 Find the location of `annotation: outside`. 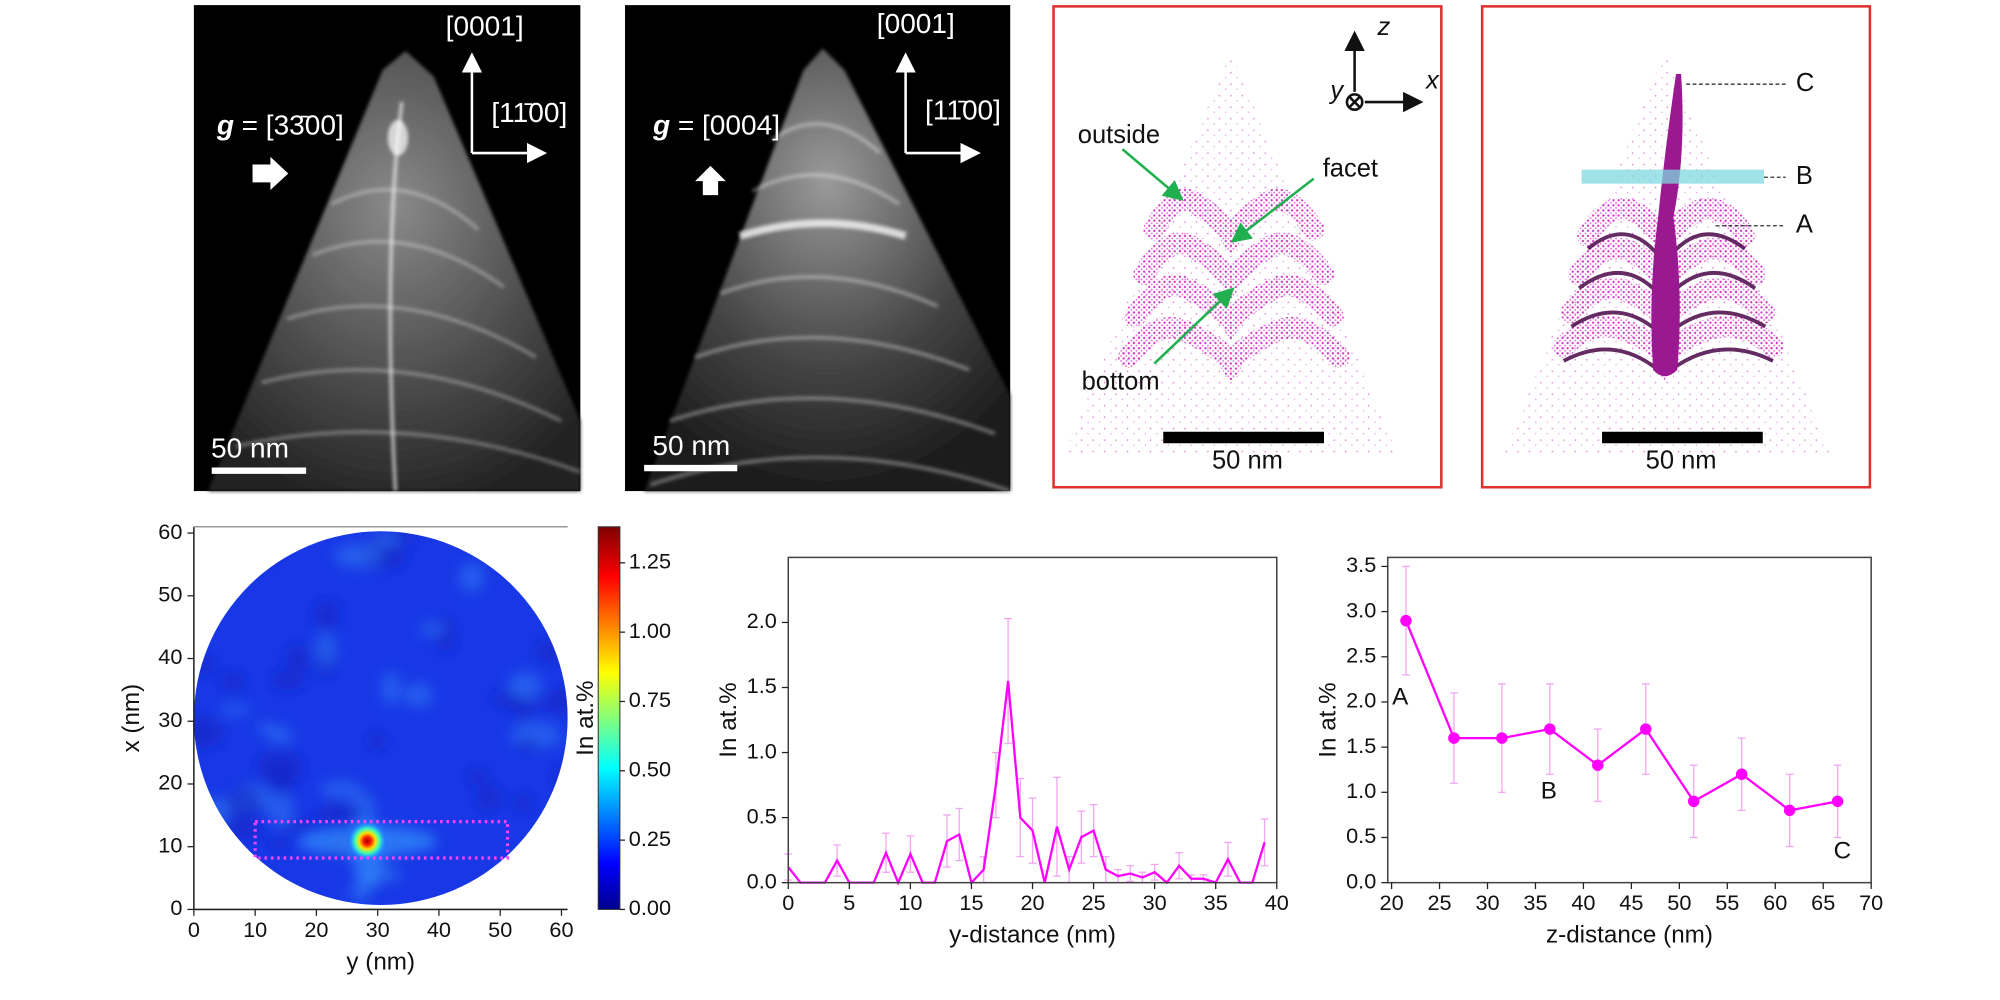

annotation: outside is located at coordinates (1119, 135).